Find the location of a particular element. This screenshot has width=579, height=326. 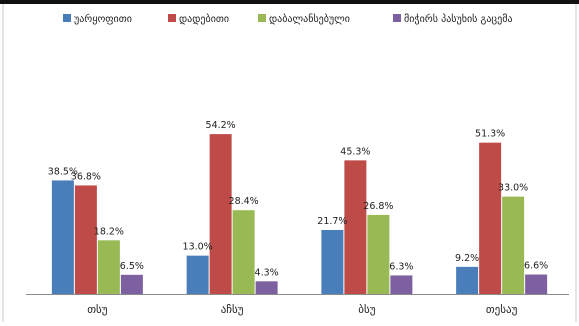

x-tick-label-2: ბსუ is located at coordinates (366, 309).